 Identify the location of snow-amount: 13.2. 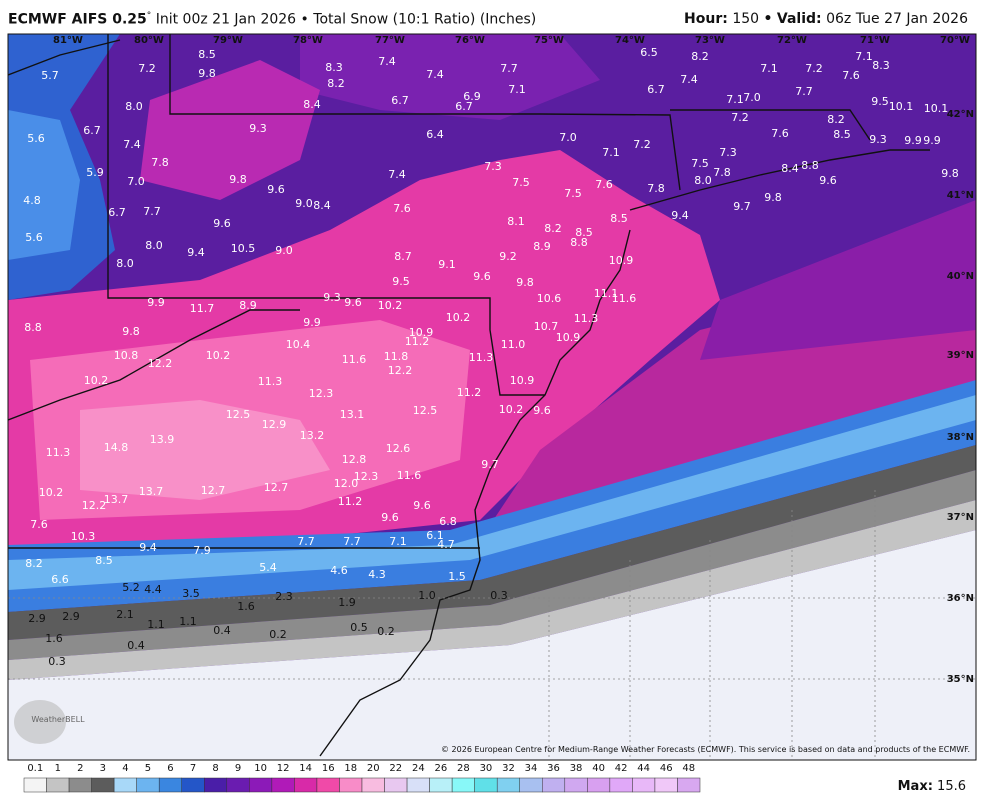
(312, 435).